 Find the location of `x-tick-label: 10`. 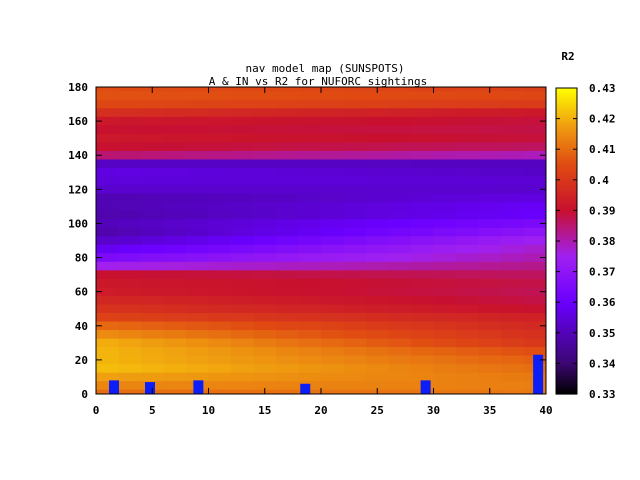

x-tick-label: 10 is located at coordinates (208, 410).